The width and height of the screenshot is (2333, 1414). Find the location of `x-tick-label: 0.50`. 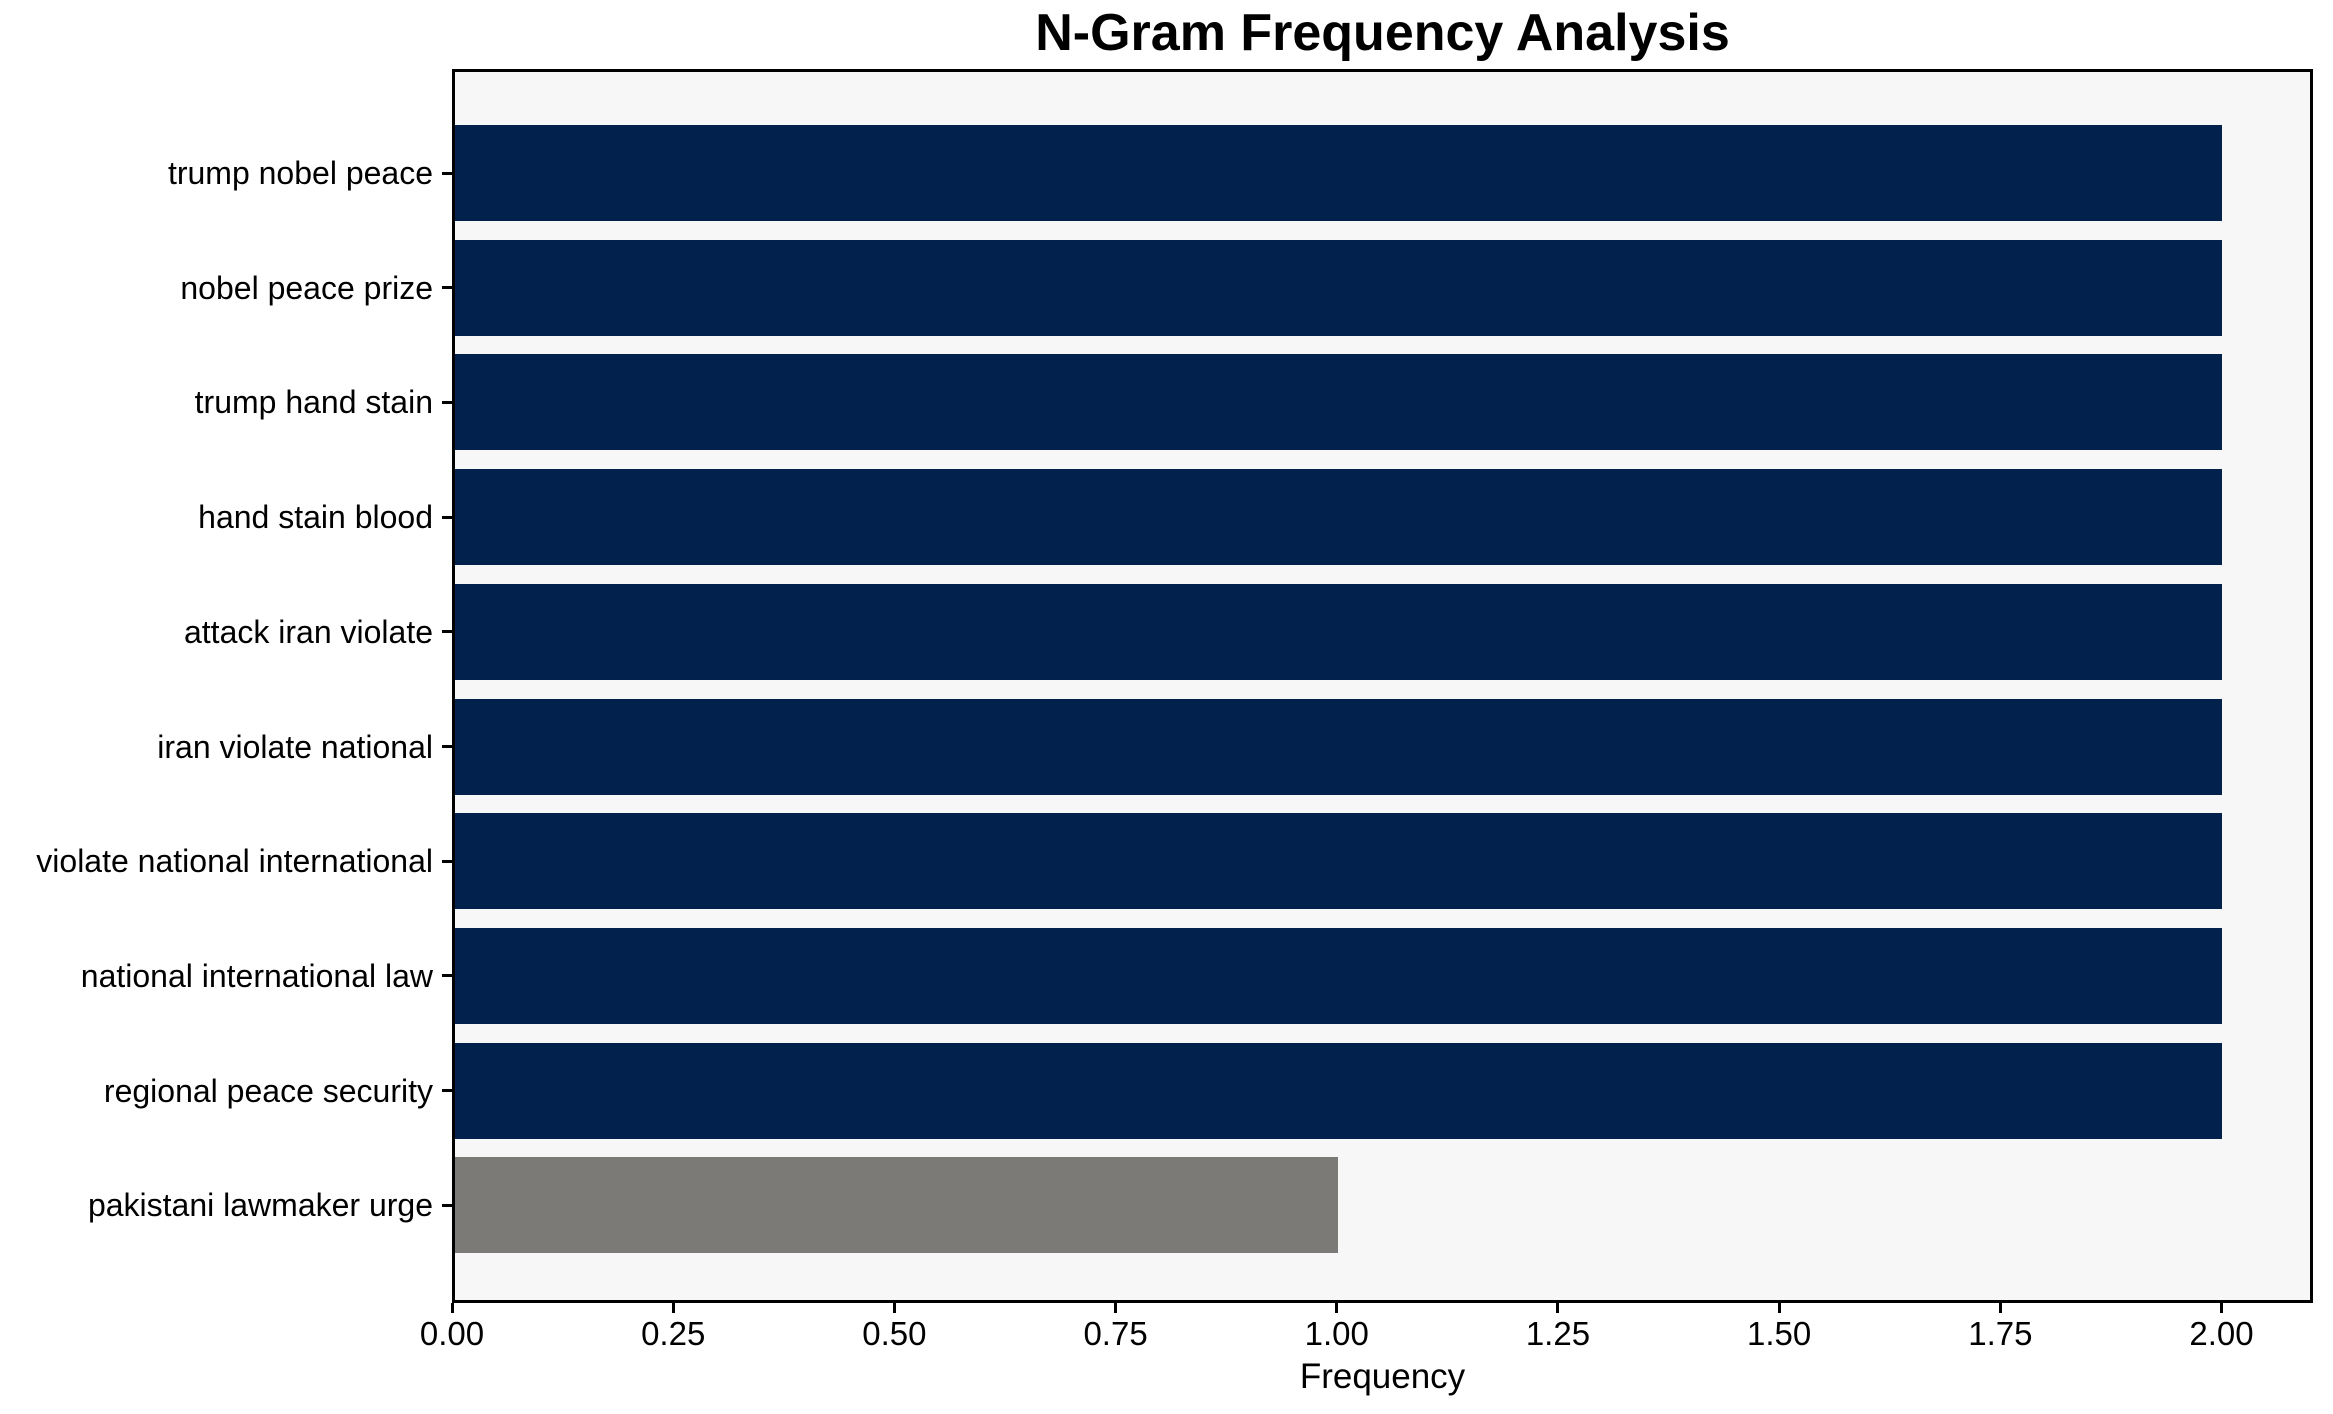

x-tick-label: 0.50 is located at coordinates (894, 1333).